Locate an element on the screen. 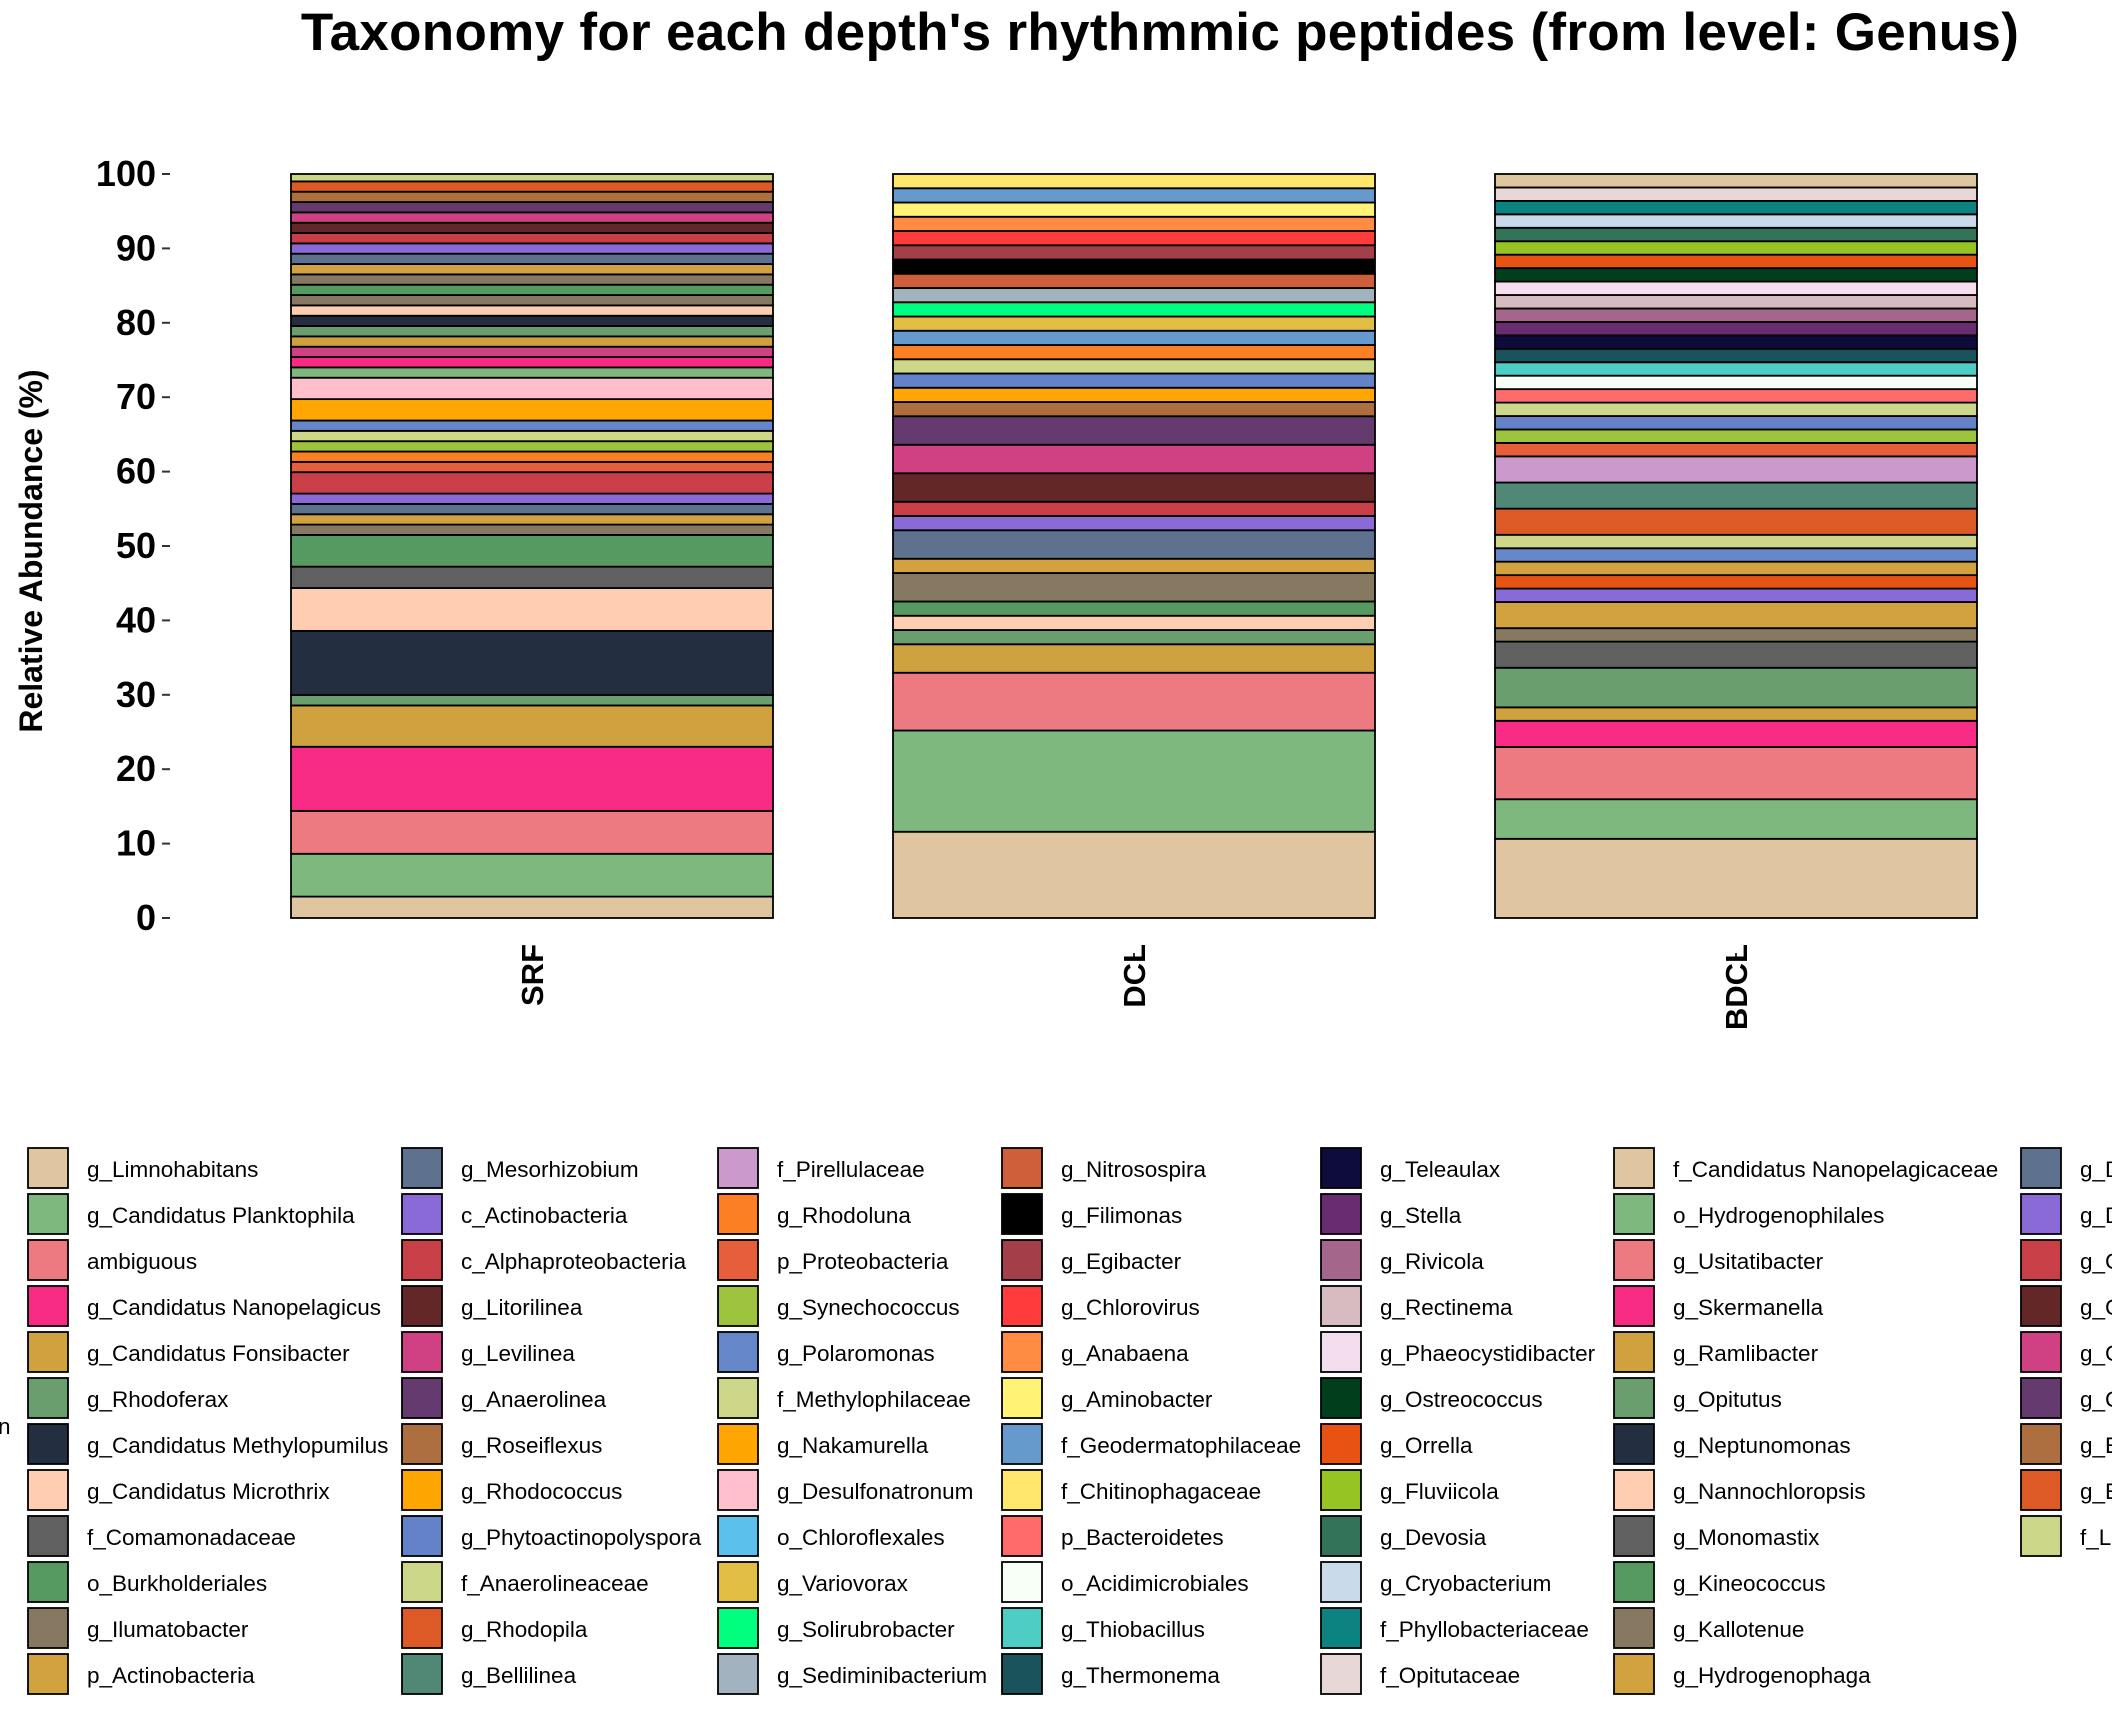 This screenshot has width=2112, height=1728. legend-label: g_E is located at coordinates (2096, 1491).